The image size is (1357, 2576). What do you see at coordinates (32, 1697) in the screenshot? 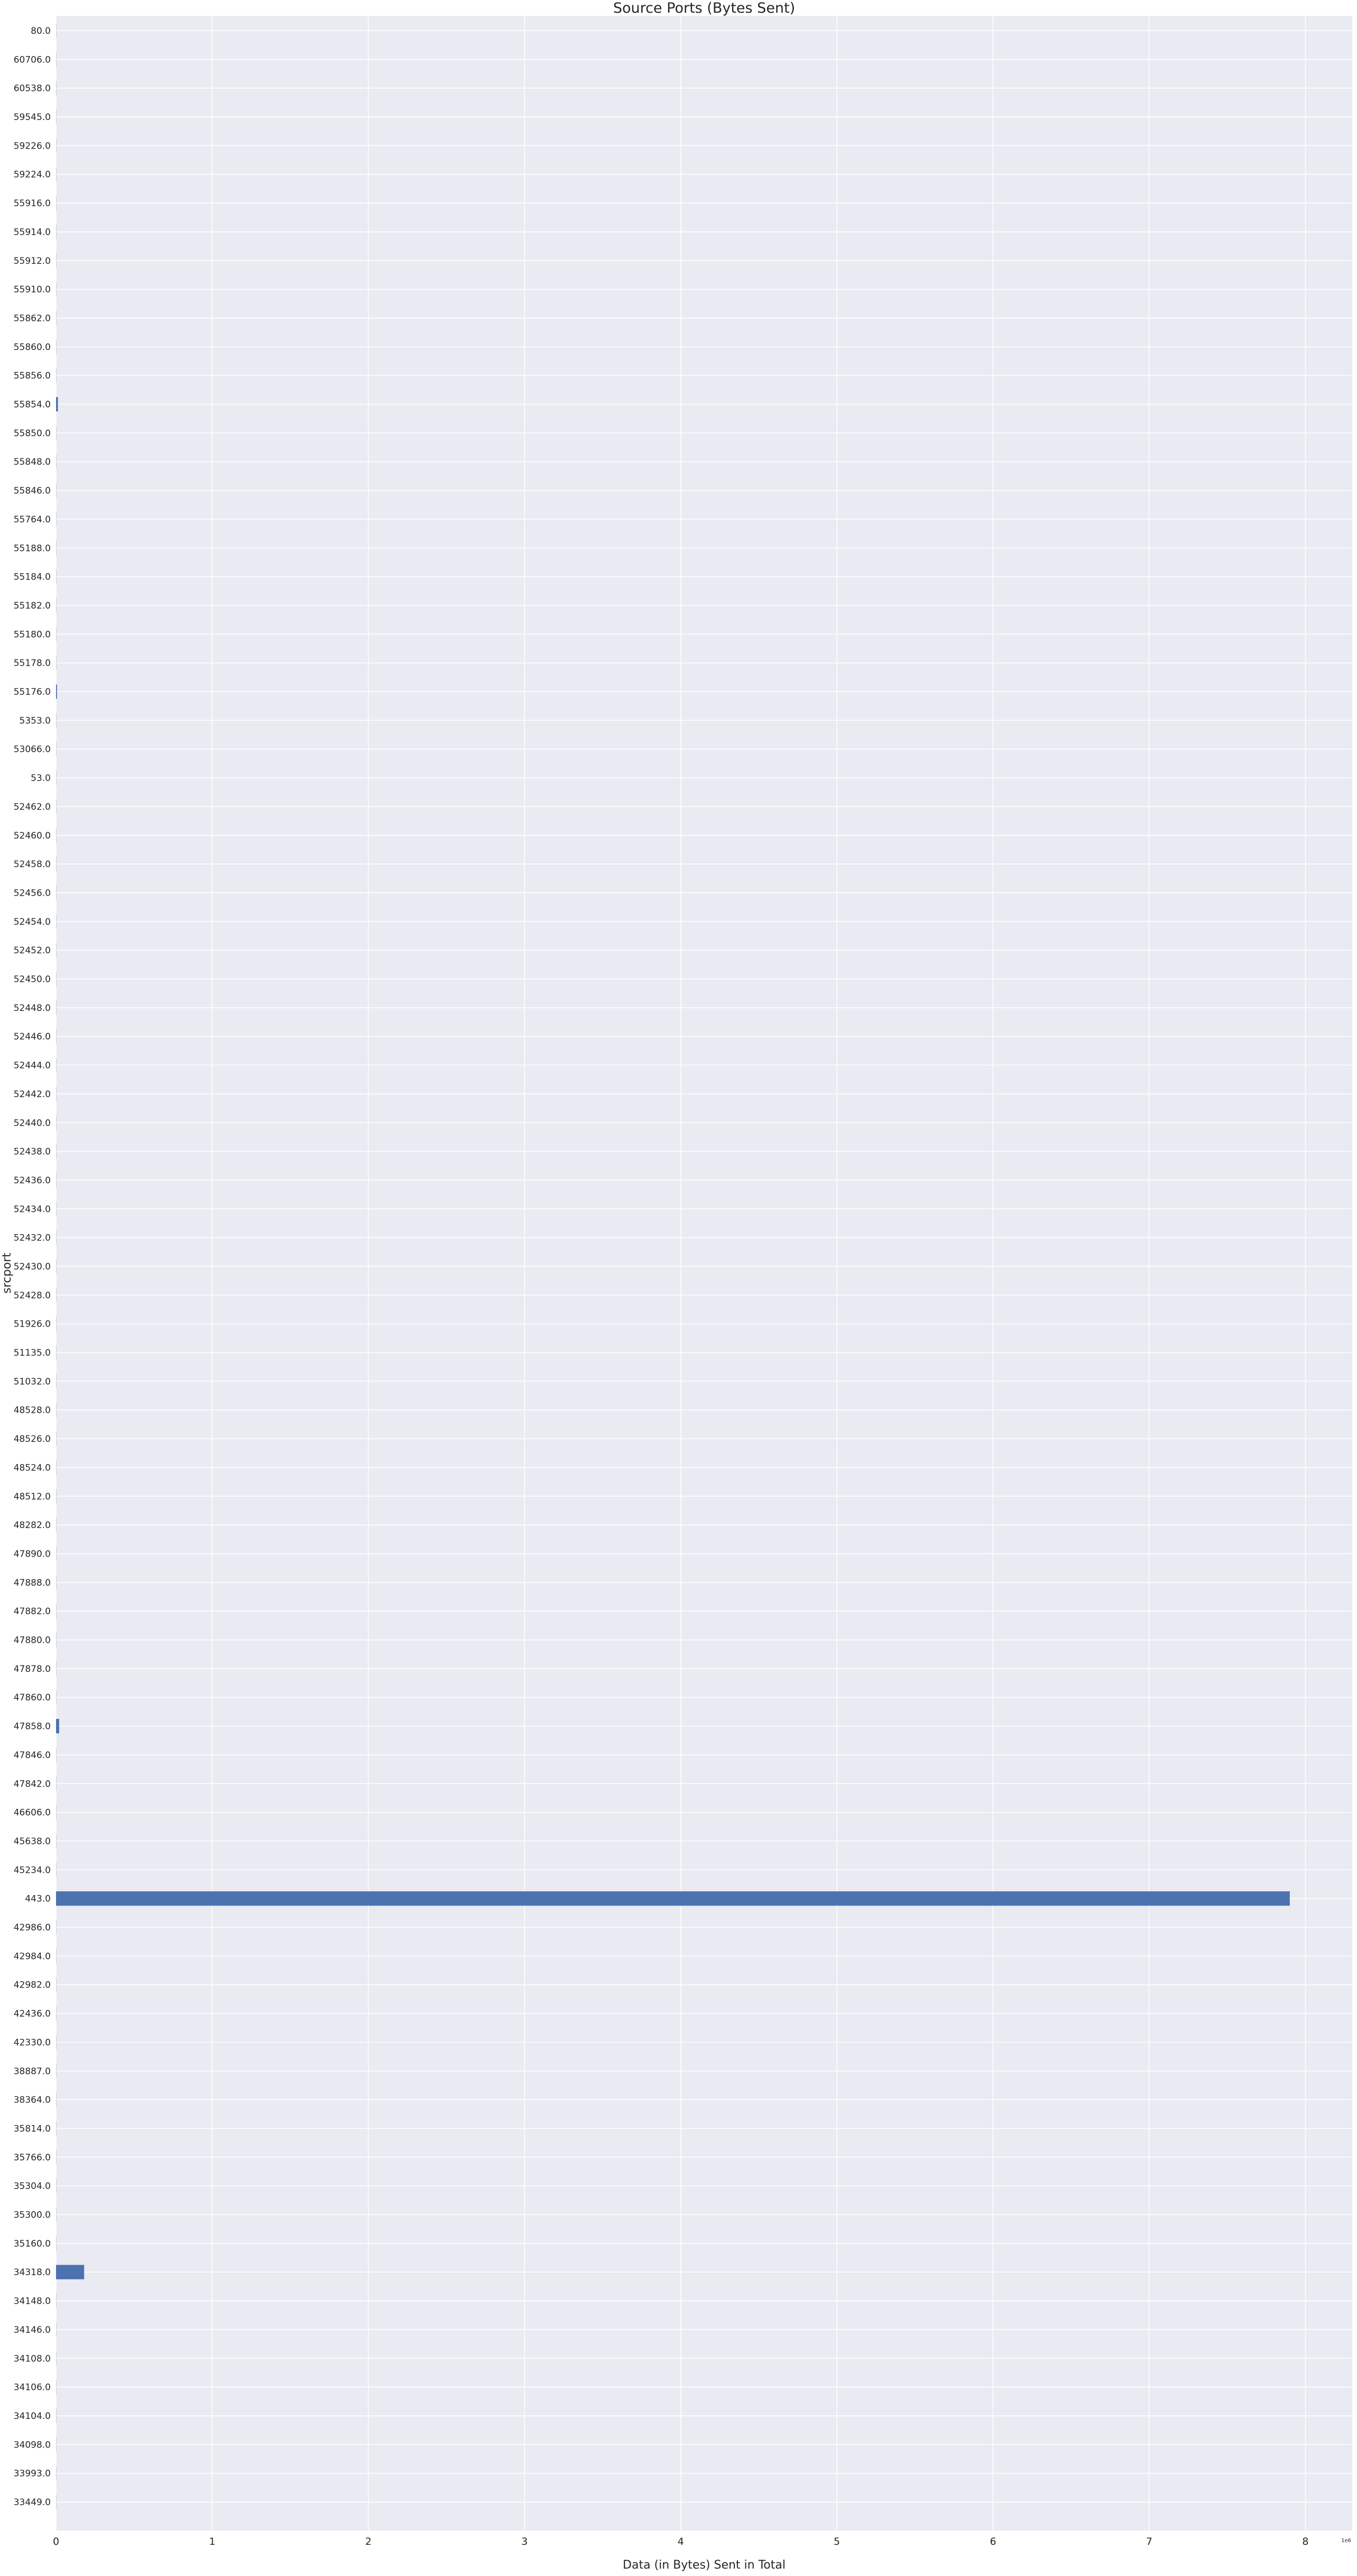
I see `y-tick-label: 47860.0` at bounding box center [32, 1697].